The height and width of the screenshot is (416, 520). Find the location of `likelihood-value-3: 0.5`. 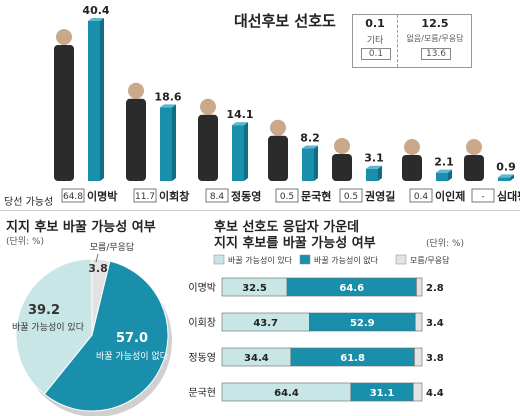

likelihood-value-3: 0.5 is located at coordinates (287, 197).